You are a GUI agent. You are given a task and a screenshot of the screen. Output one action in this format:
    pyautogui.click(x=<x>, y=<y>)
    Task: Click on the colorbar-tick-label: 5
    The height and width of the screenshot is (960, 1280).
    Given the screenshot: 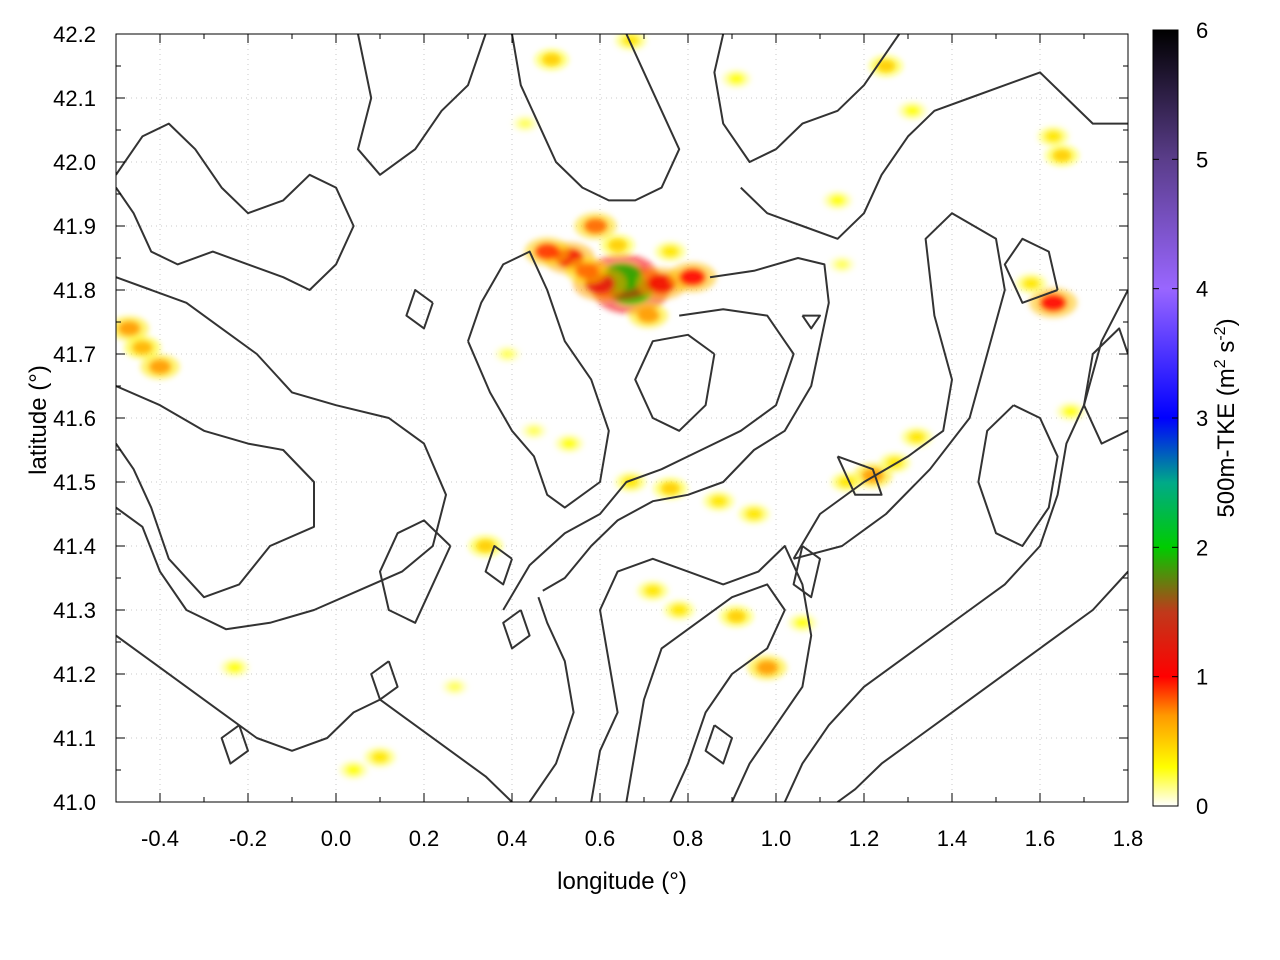 What is the action you would take?
    pyautogui.click(x=1202, y=159)
    